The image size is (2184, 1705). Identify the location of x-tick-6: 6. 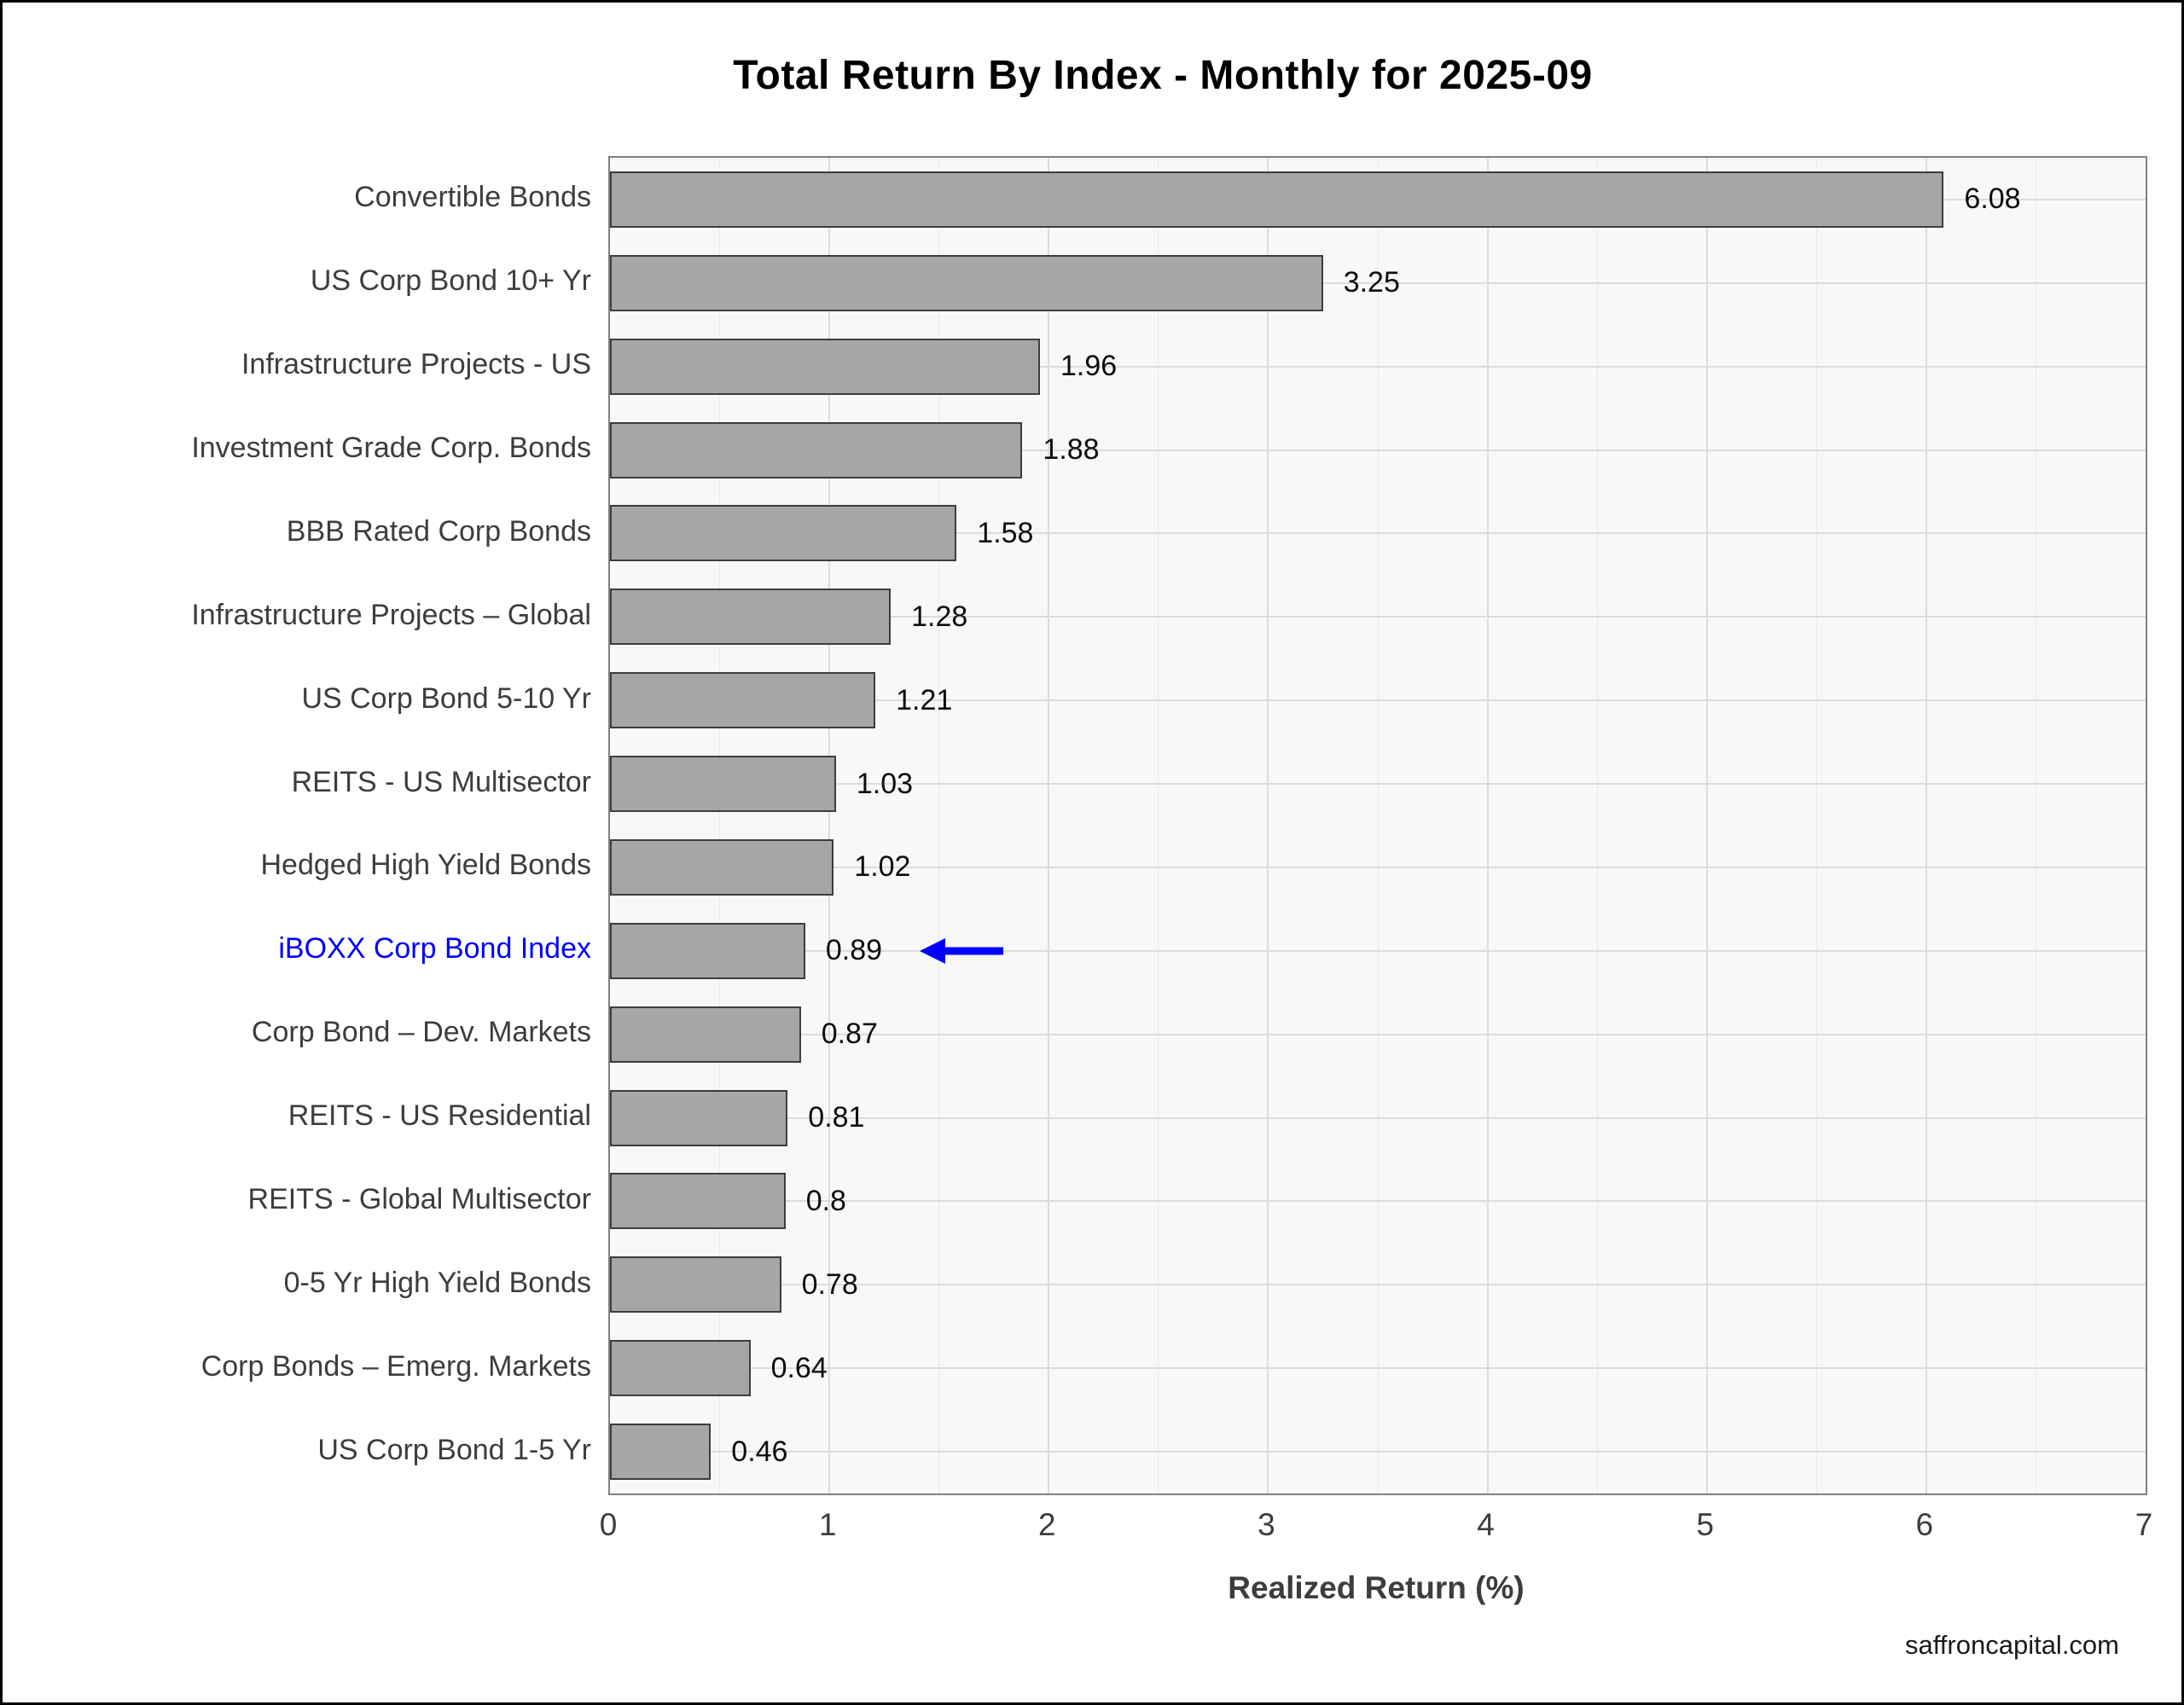
(1925, 1524).